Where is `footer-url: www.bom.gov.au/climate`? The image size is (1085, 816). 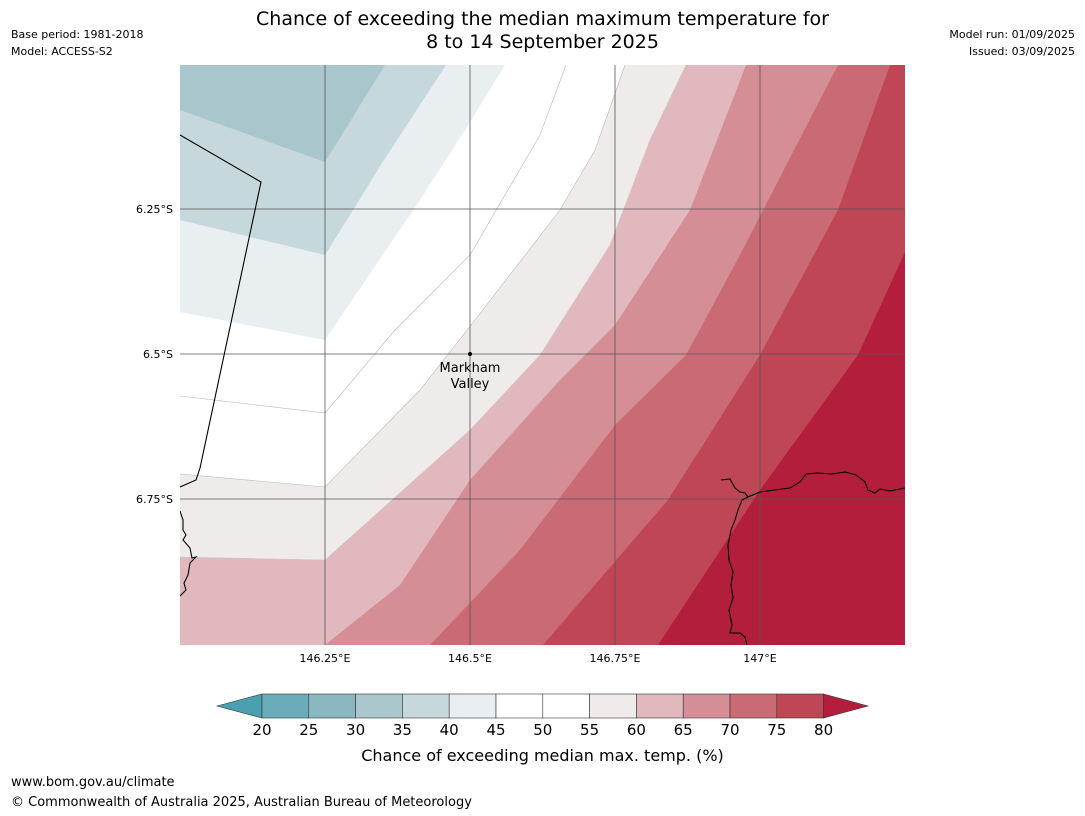
footer-url: www.bom.gov.au/climate is located at coordinates (93, 782).